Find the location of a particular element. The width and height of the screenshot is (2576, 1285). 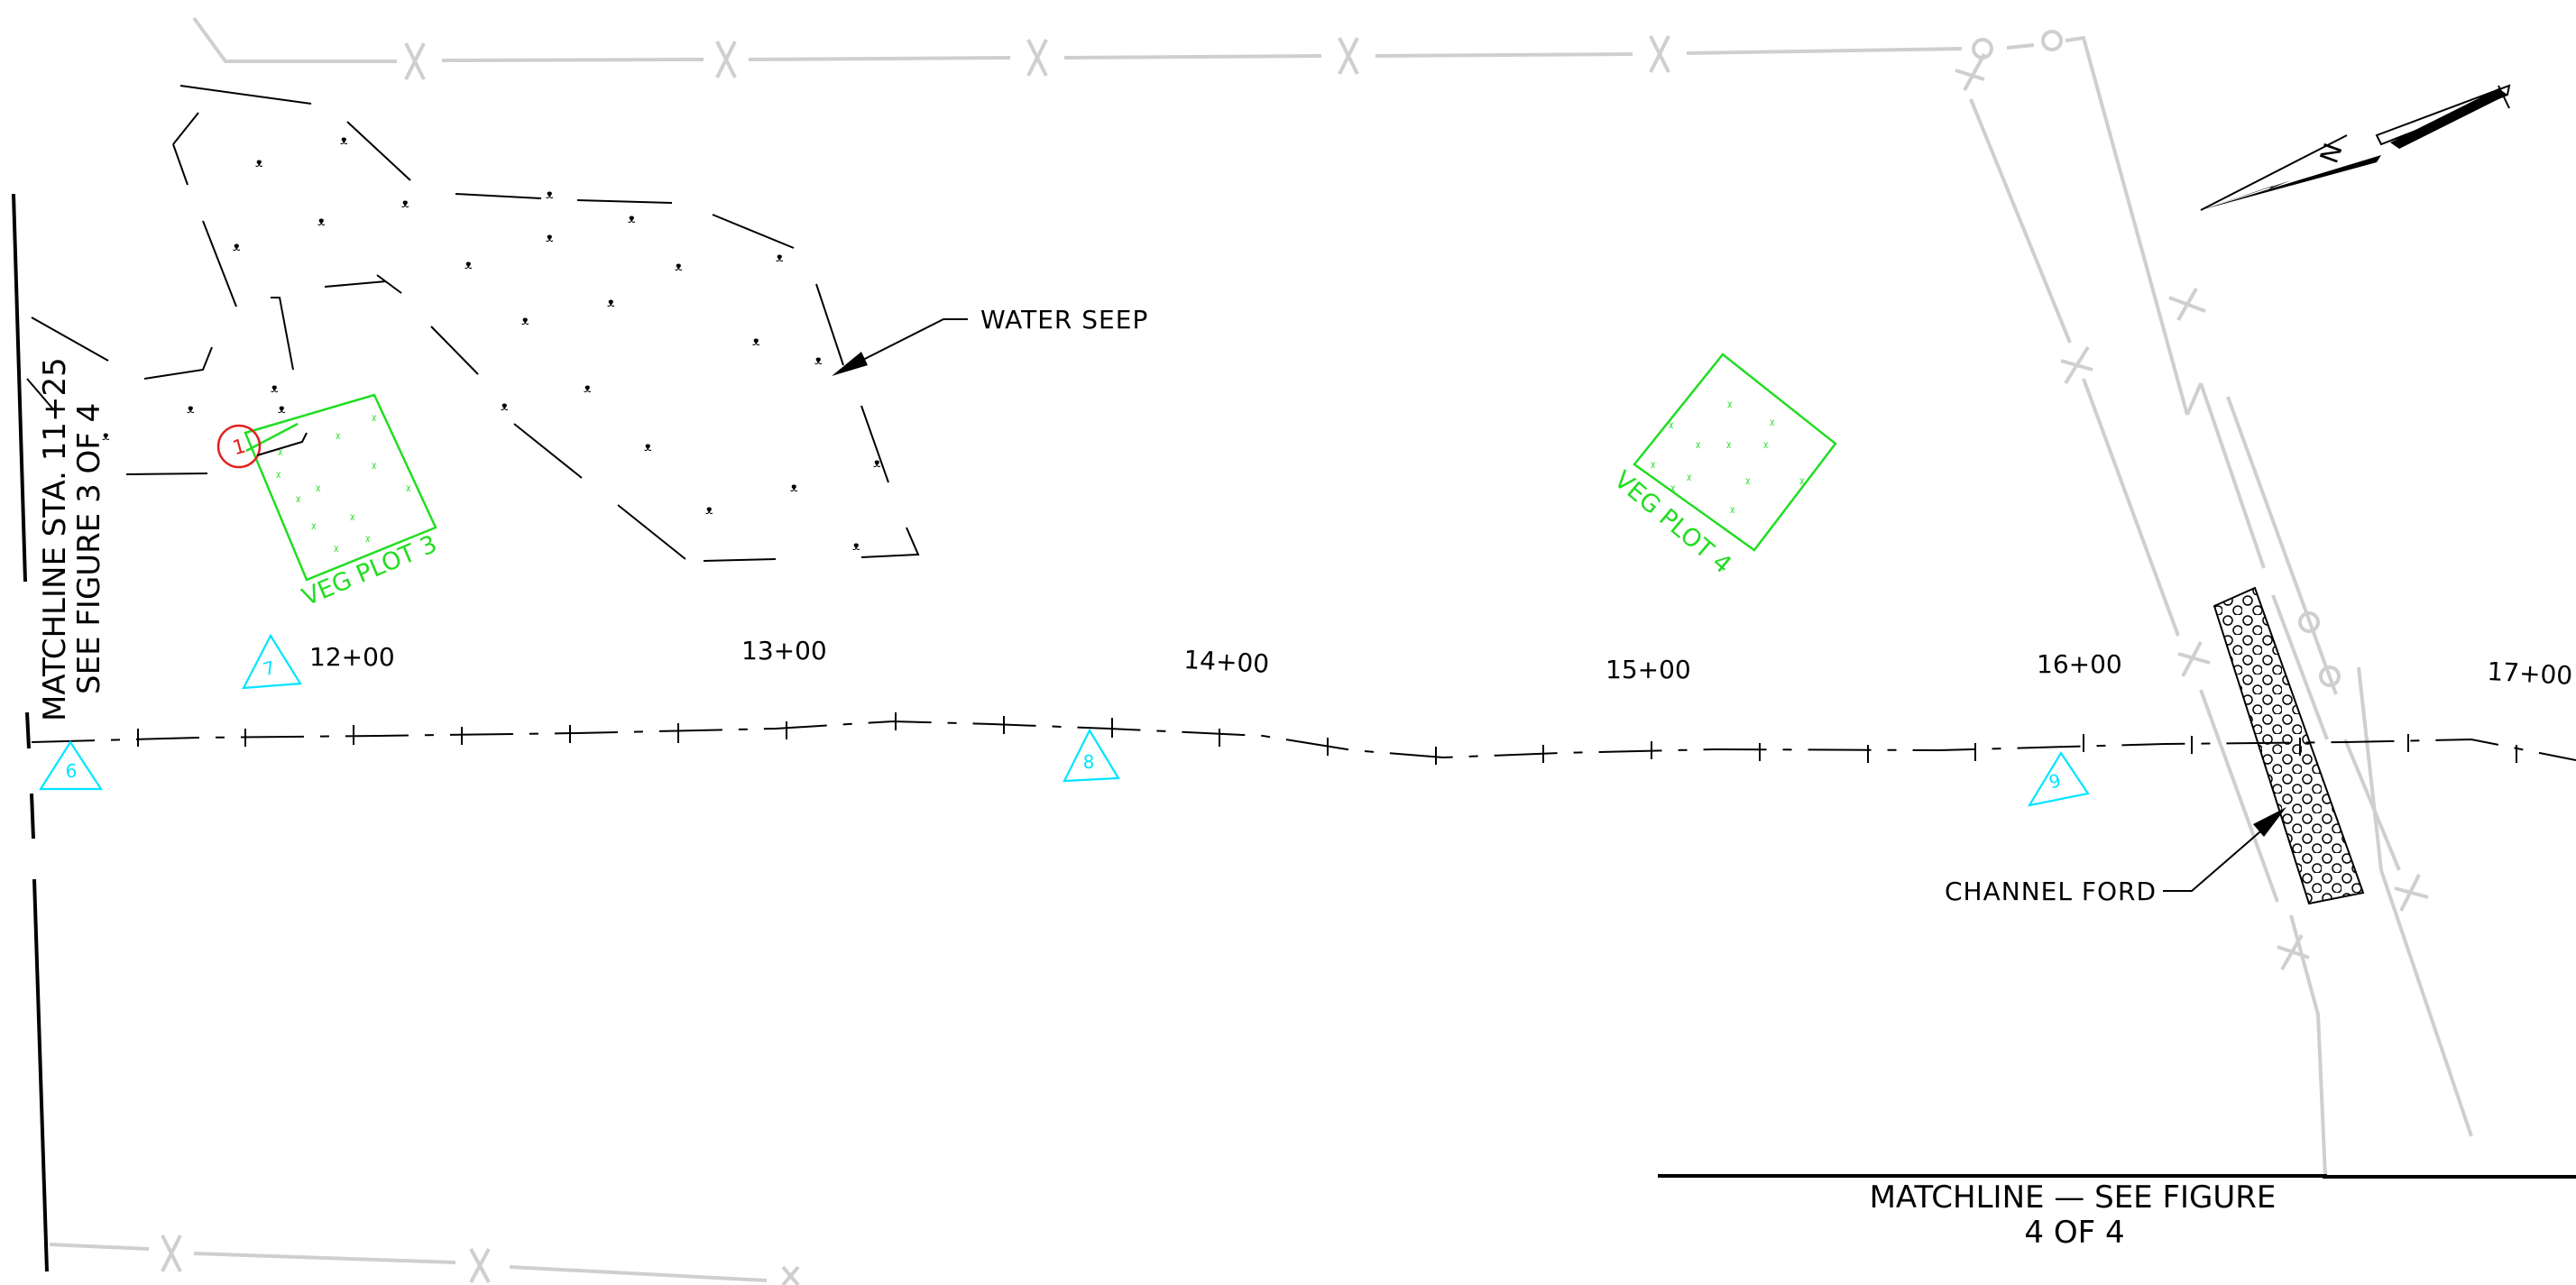

photo-point-9: 9 is located at coordinates (2058, 779).